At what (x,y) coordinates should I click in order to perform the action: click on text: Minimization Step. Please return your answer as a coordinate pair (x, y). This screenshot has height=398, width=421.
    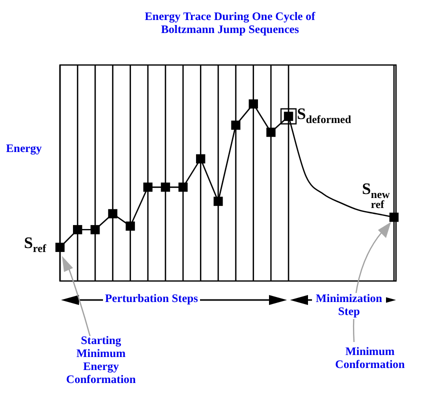
    Looking at the image, I should click on (349, 306).